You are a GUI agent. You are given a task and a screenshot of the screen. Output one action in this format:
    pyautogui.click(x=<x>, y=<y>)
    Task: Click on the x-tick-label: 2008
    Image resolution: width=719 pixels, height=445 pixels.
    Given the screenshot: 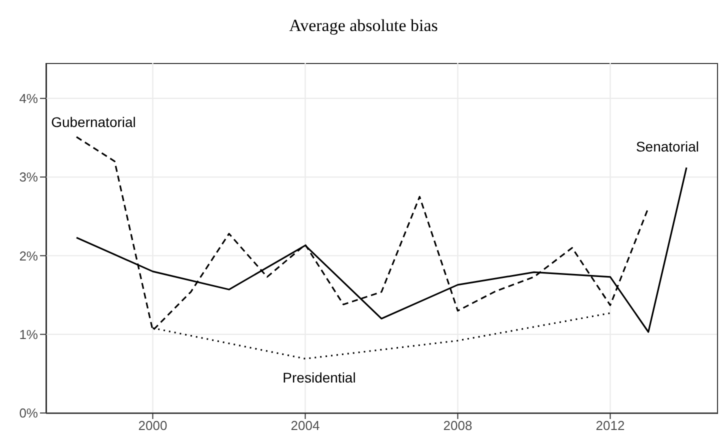 What is the action you would take?
    pyautogui.click(x=457, y=426)
    